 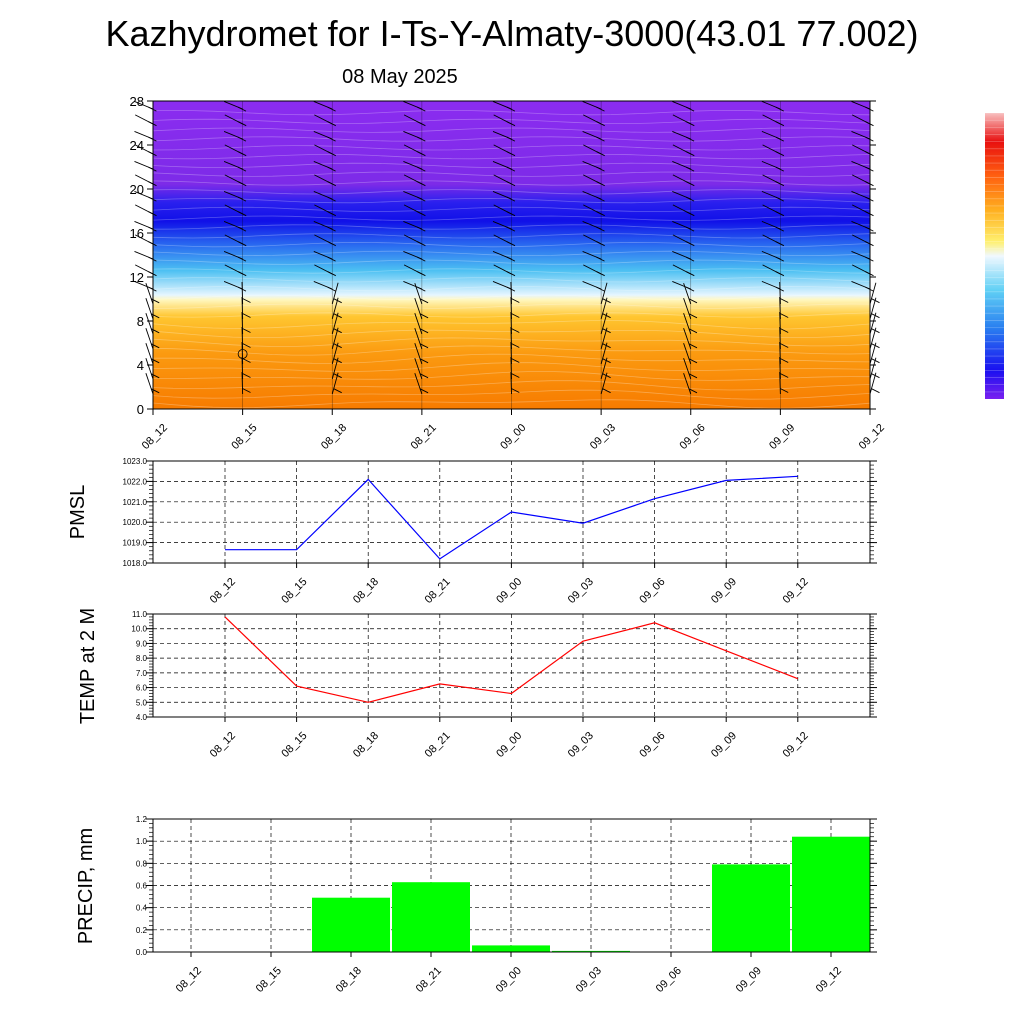 What do you see at coordinates (137, 101) in the screenshot?
I see `y-tick-label: 28` at bounding box center [137, 101].